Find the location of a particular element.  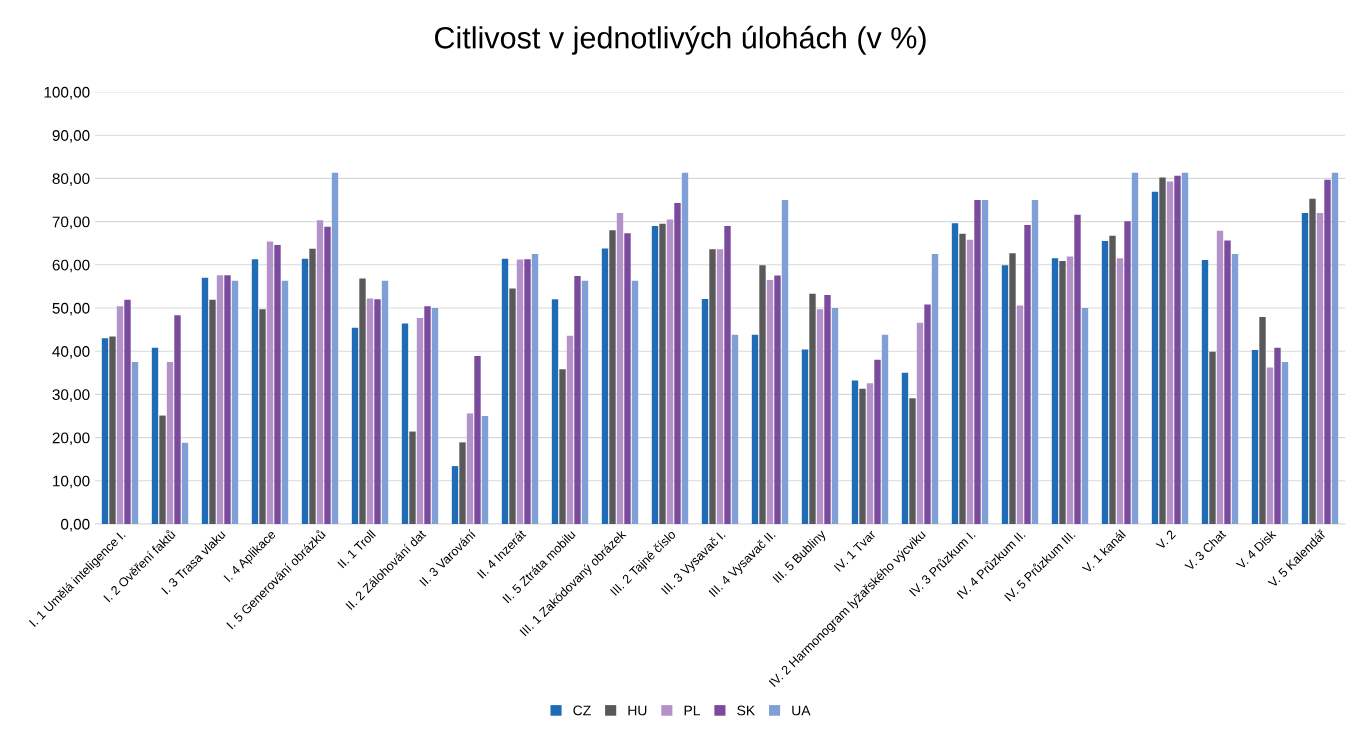

y-tick-label: 80,00 is located at coordinates (71, 179).